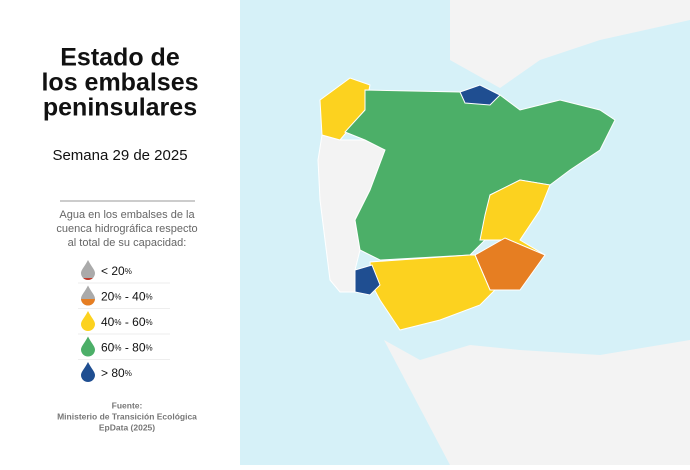 The image size is (690, 470). I want to click on legend-label: 40% - 60%, so click(127, 322).